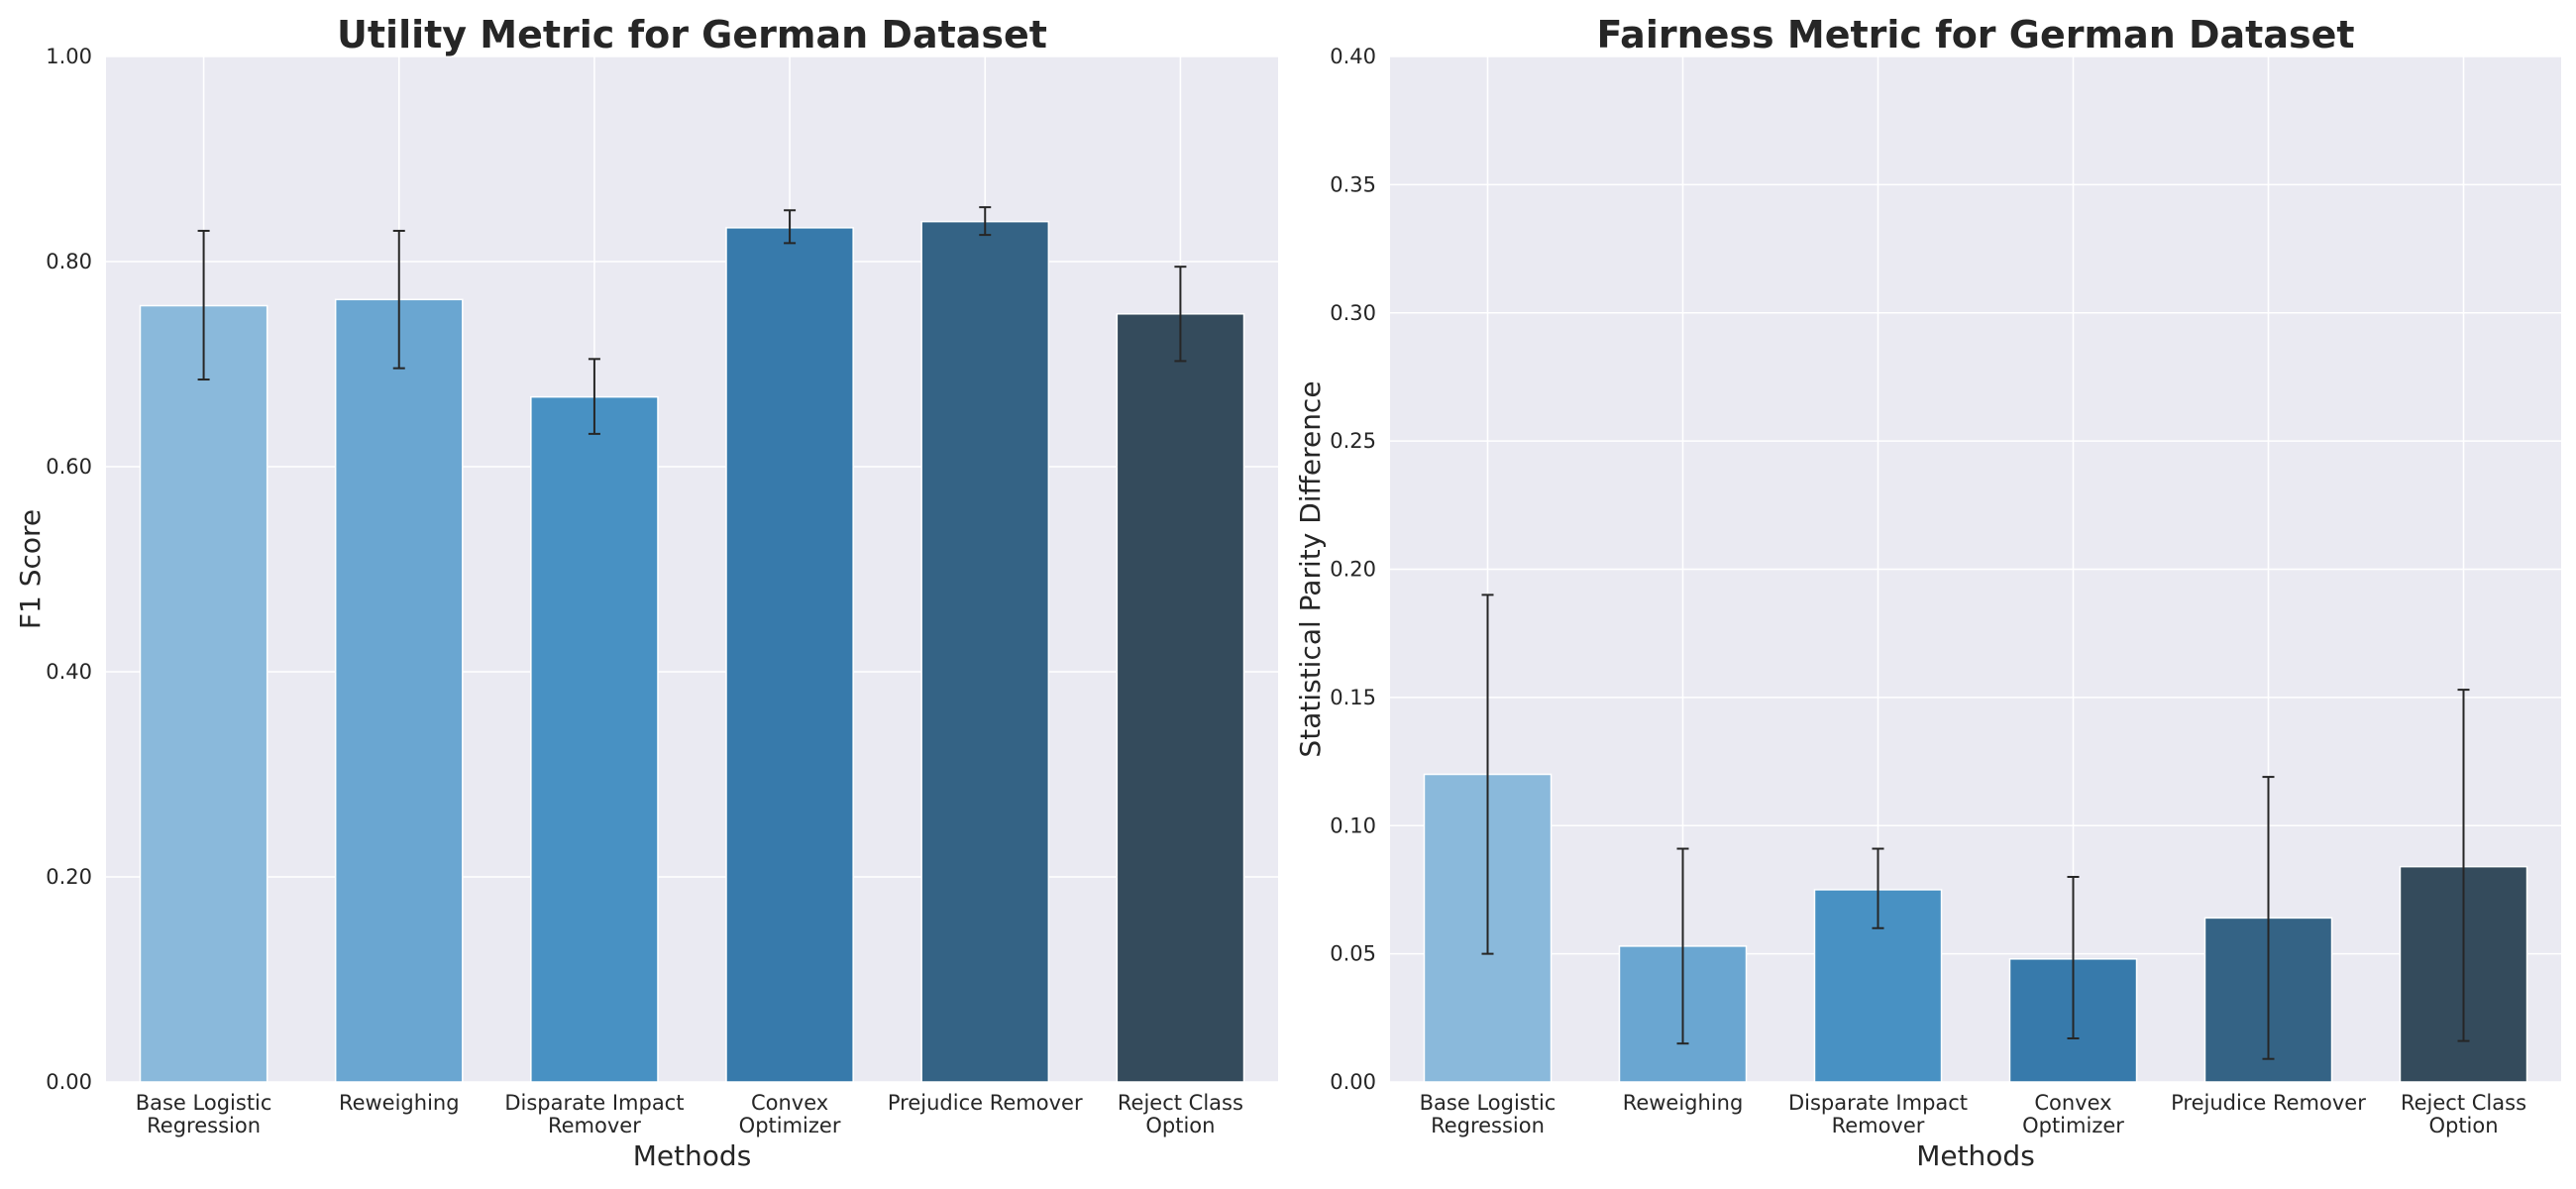 This screenshot has height=1189, width=2576. What do you see at coordinates (1353, 441) in the screenshot?
I see `y-tick-label: 0.25` at bounding box center [1353, 441].